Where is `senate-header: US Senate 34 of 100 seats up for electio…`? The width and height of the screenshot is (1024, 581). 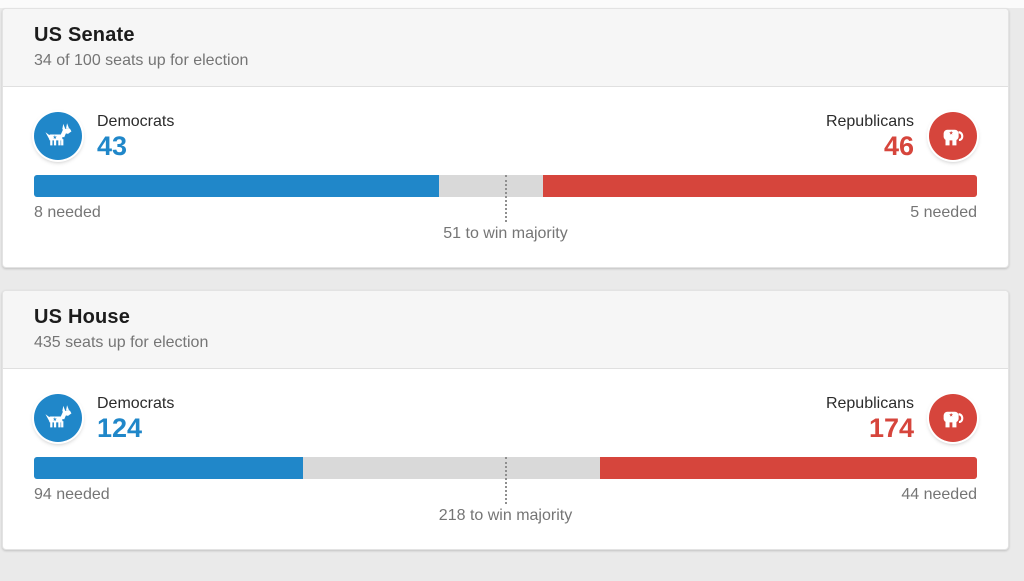 senate-header: US Senate 34 of 100 seats up for electio… is located at coordinates (505, 48).